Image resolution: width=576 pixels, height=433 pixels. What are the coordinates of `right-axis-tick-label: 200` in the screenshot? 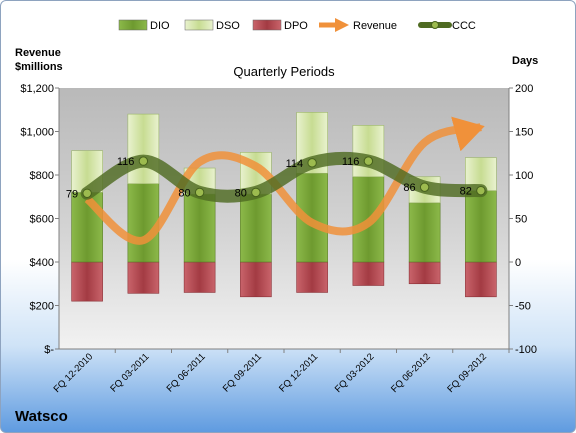 It's located at (524, 89).